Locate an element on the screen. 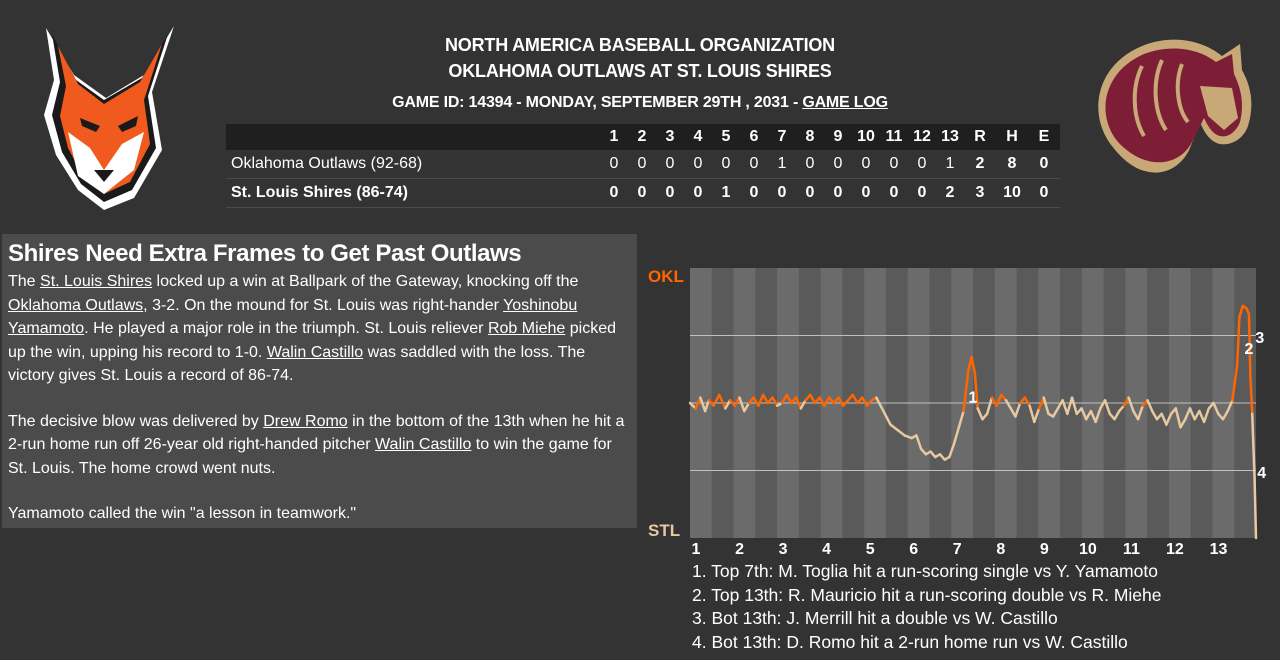 The height and width of the screenshot is (660, 1280). fox-icon is located at coordinates (109, 118).